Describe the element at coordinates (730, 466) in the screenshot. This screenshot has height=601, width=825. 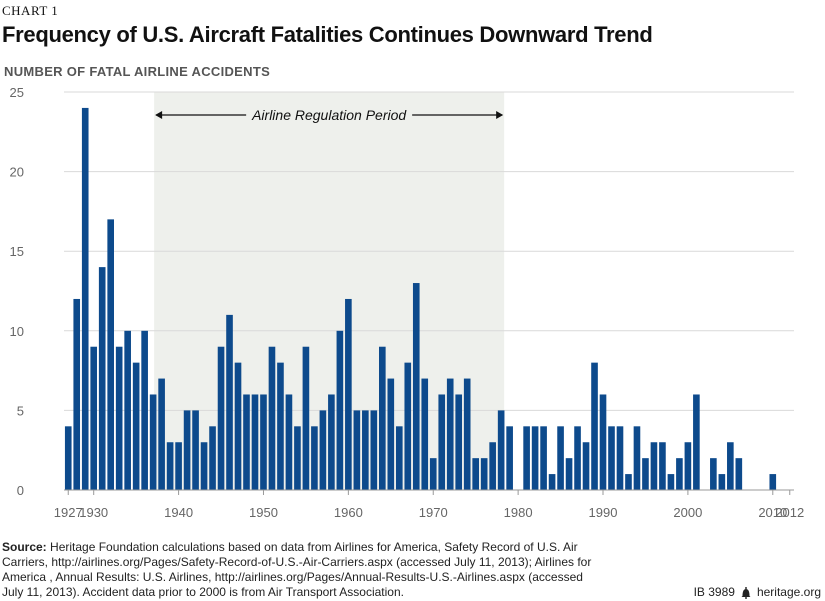
I see `bar-2005` at that location.